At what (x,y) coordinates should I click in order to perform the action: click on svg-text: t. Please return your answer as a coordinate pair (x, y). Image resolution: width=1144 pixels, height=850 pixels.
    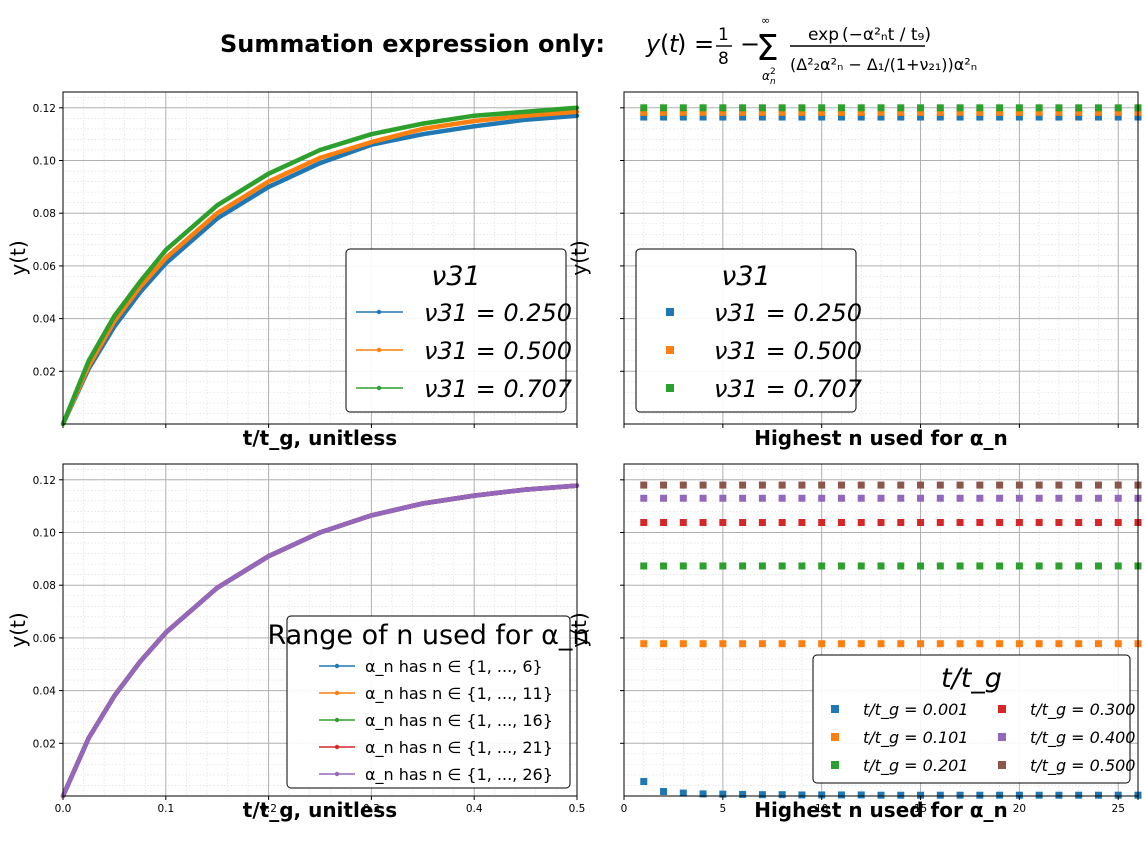
    Looking at the image, I should click on (674, 44).